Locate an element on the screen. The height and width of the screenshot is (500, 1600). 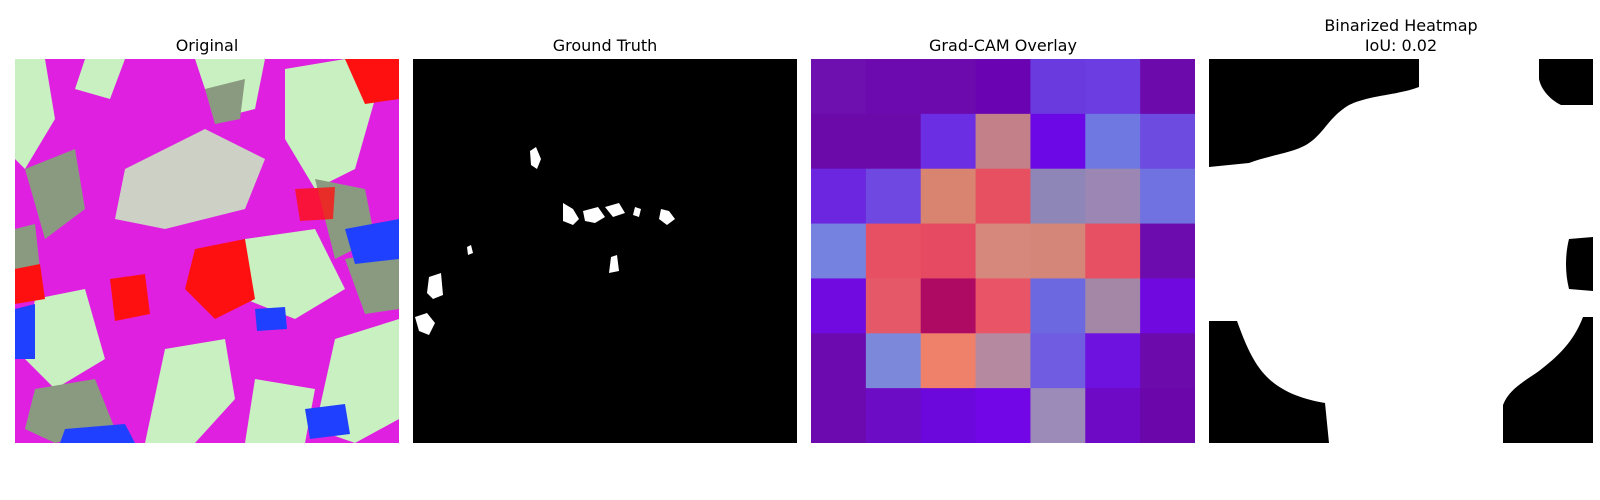
gradcam-cell-r4-c0 is located at coordinates (839, 306).